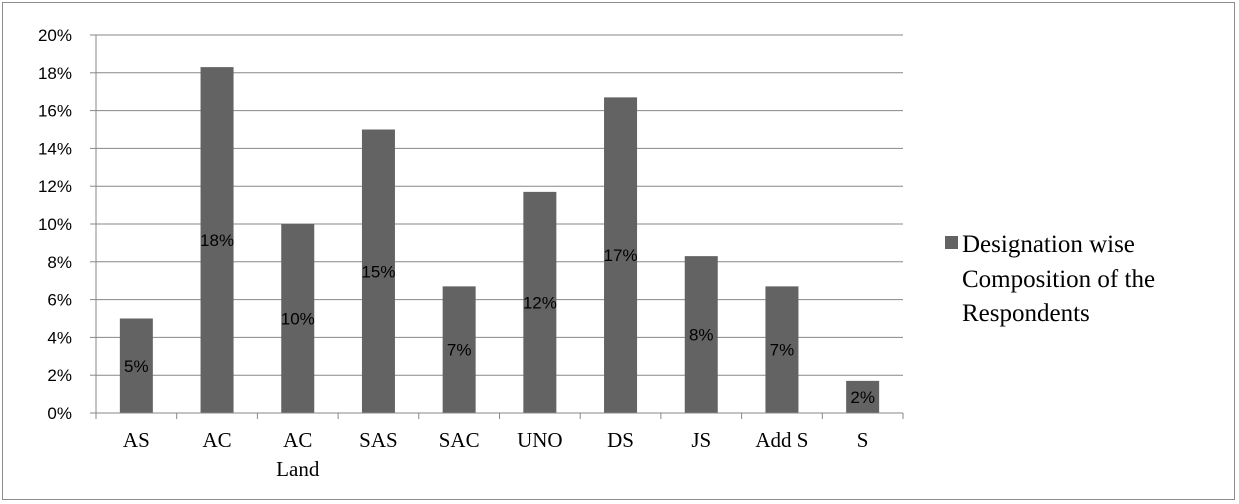 The height and width of the screenshot is (504, 1239). Describe the element at coordinates (55, 148) in the screenshot. I see `y-tick-label: 14%` at that location.